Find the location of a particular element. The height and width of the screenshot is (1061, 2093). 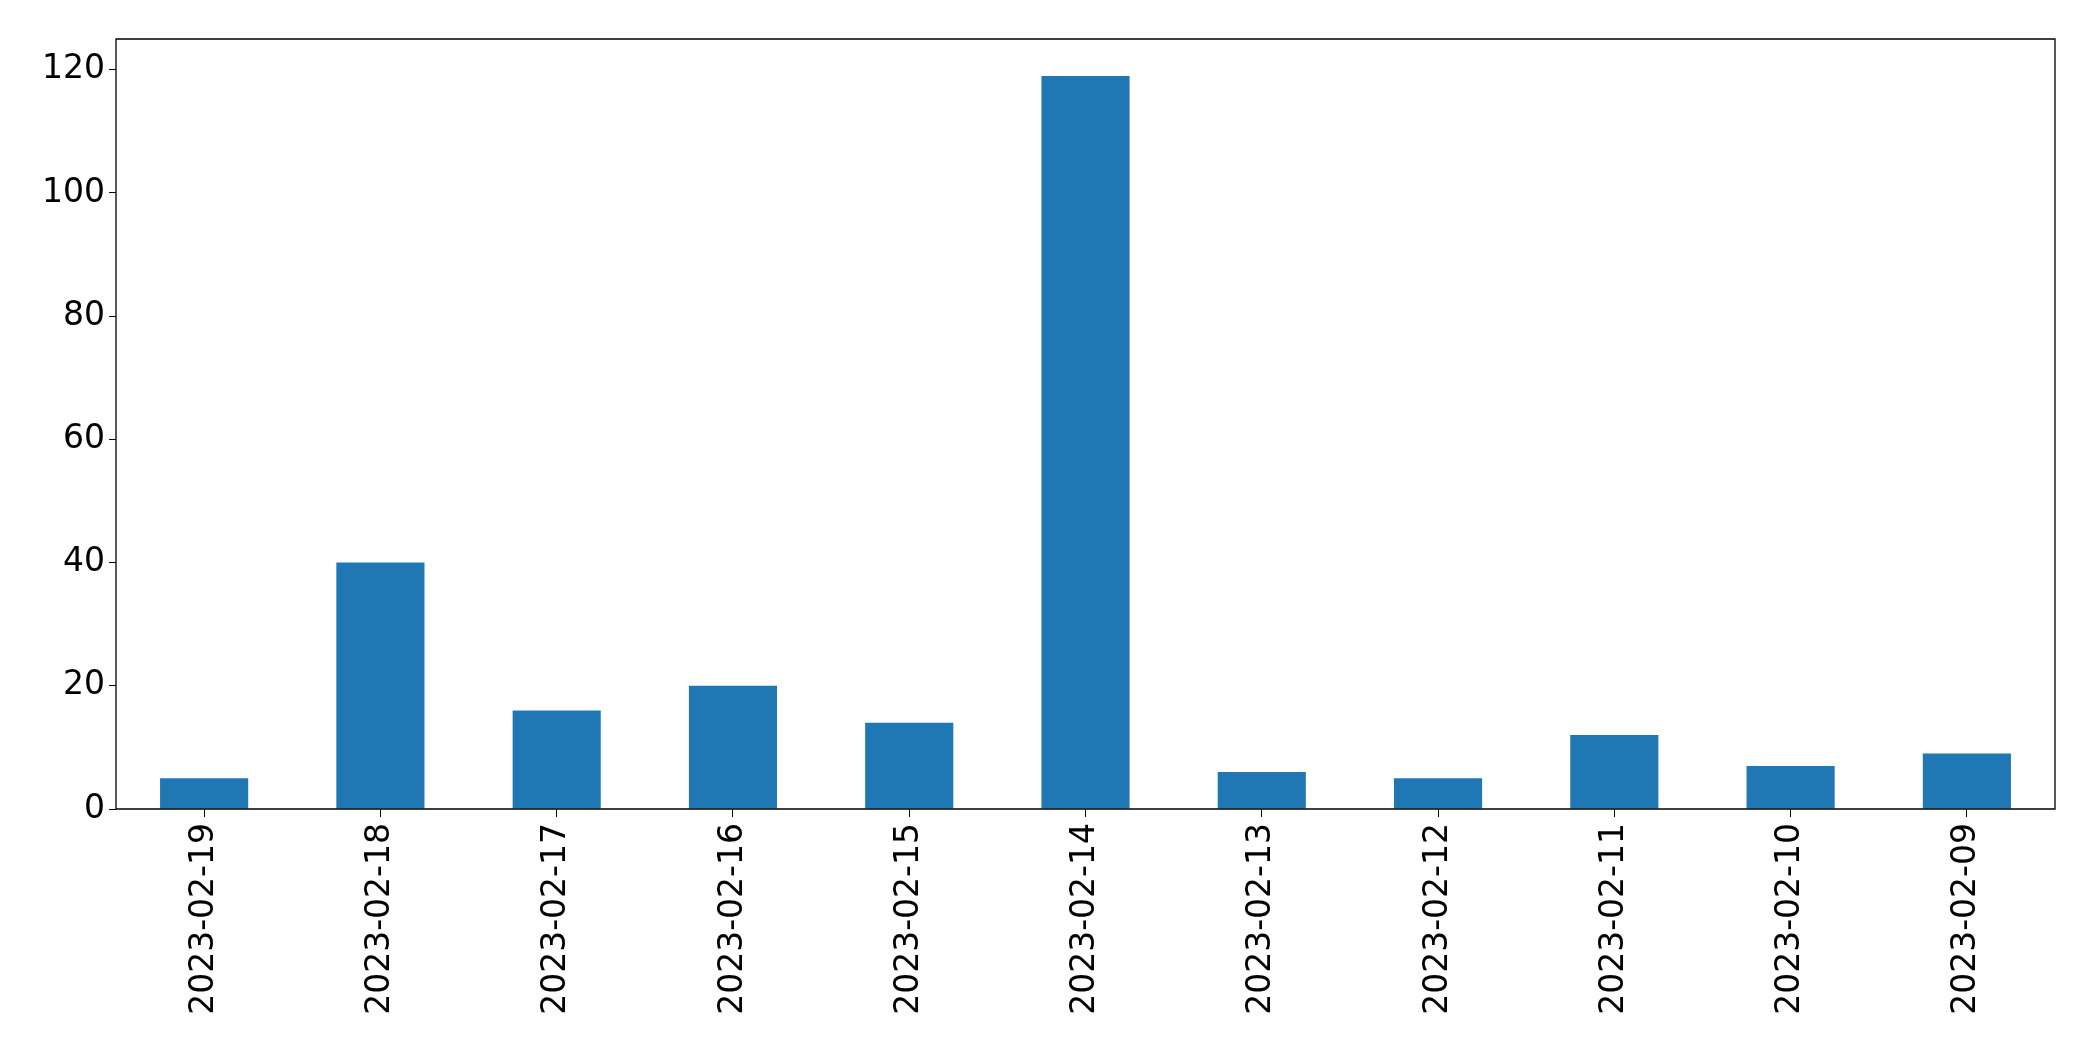

y-tick-label: 80 is located at coordinates (84, 313).